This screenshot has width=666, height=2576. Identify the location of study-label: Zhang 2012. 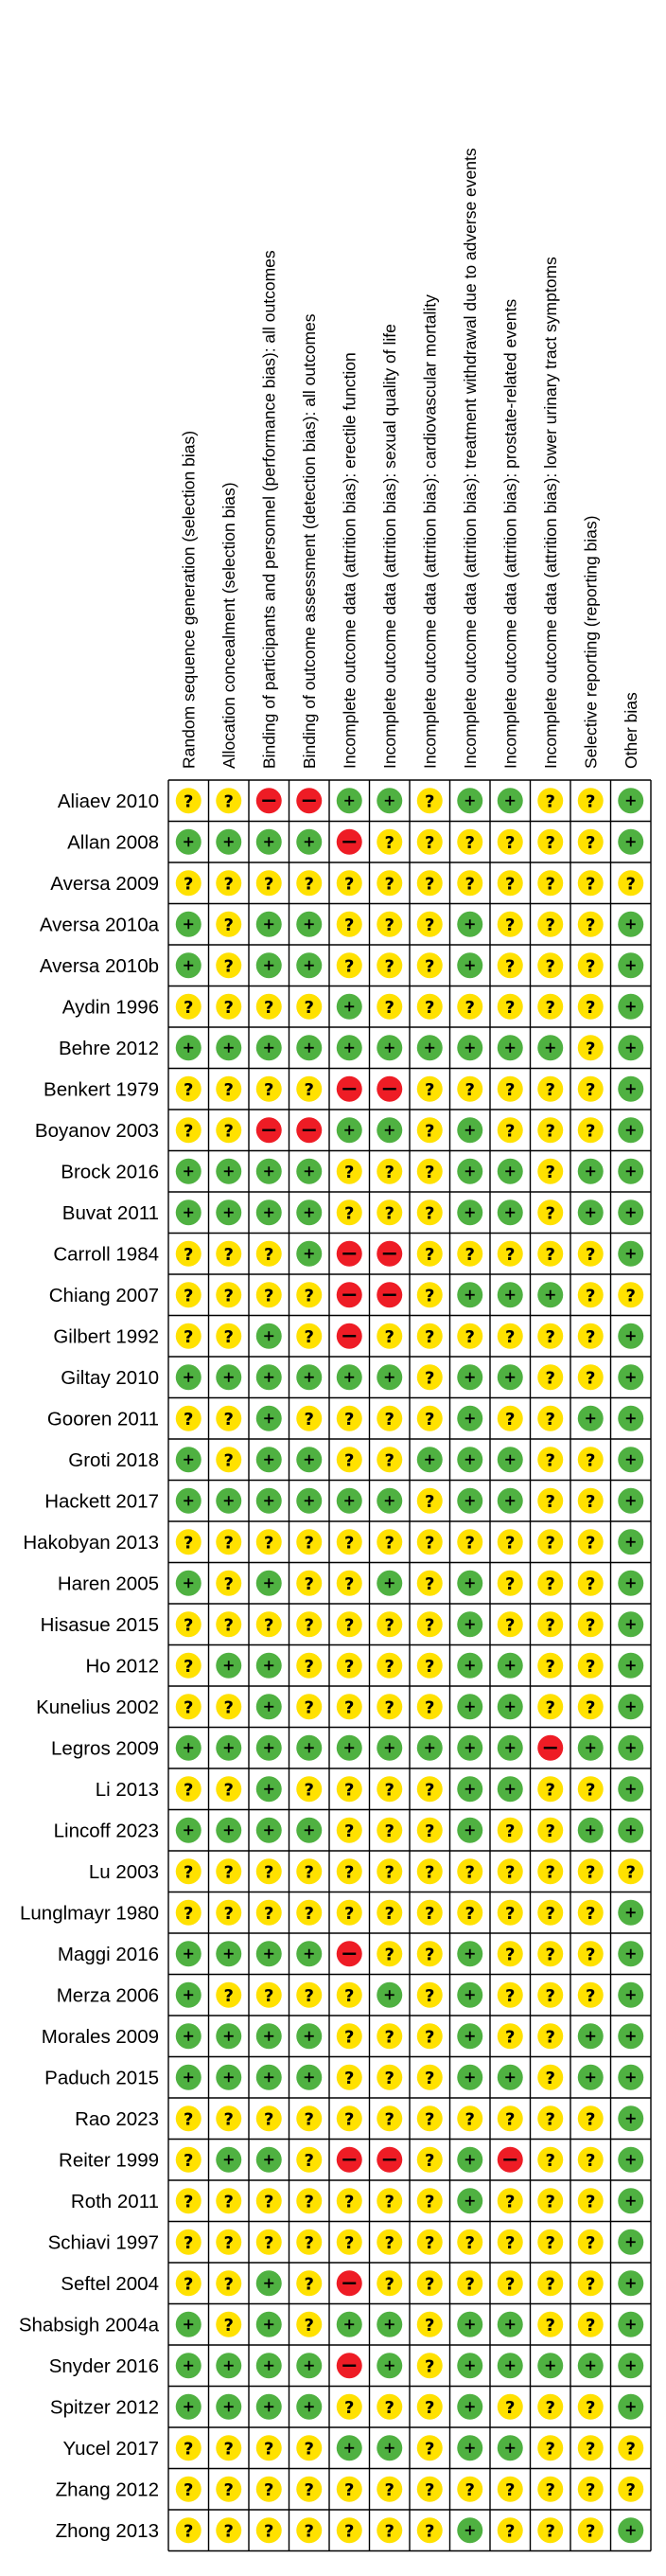
(107, 2489).